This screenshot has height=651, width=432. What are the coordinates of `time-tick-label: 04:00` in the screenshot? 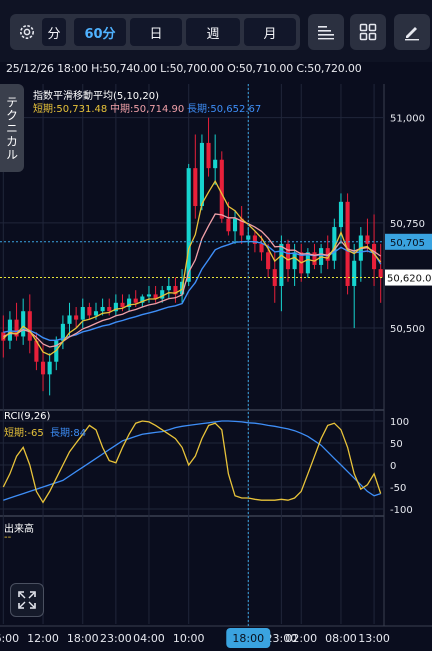 It's located at (149, 638).